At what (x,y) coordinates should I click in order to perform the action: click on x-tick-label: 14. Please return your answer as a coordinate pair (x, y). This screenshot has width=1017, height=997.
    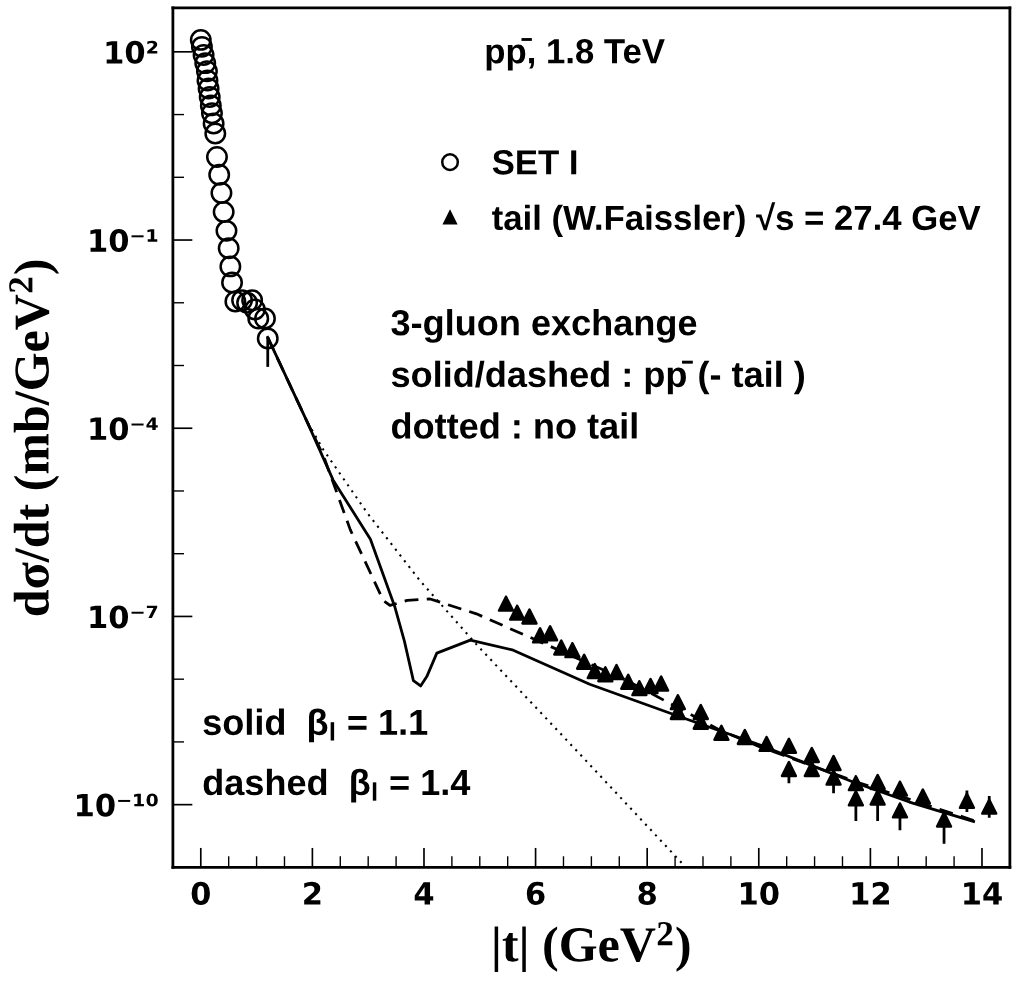
    Looking at the image, I should click on (983, 893).